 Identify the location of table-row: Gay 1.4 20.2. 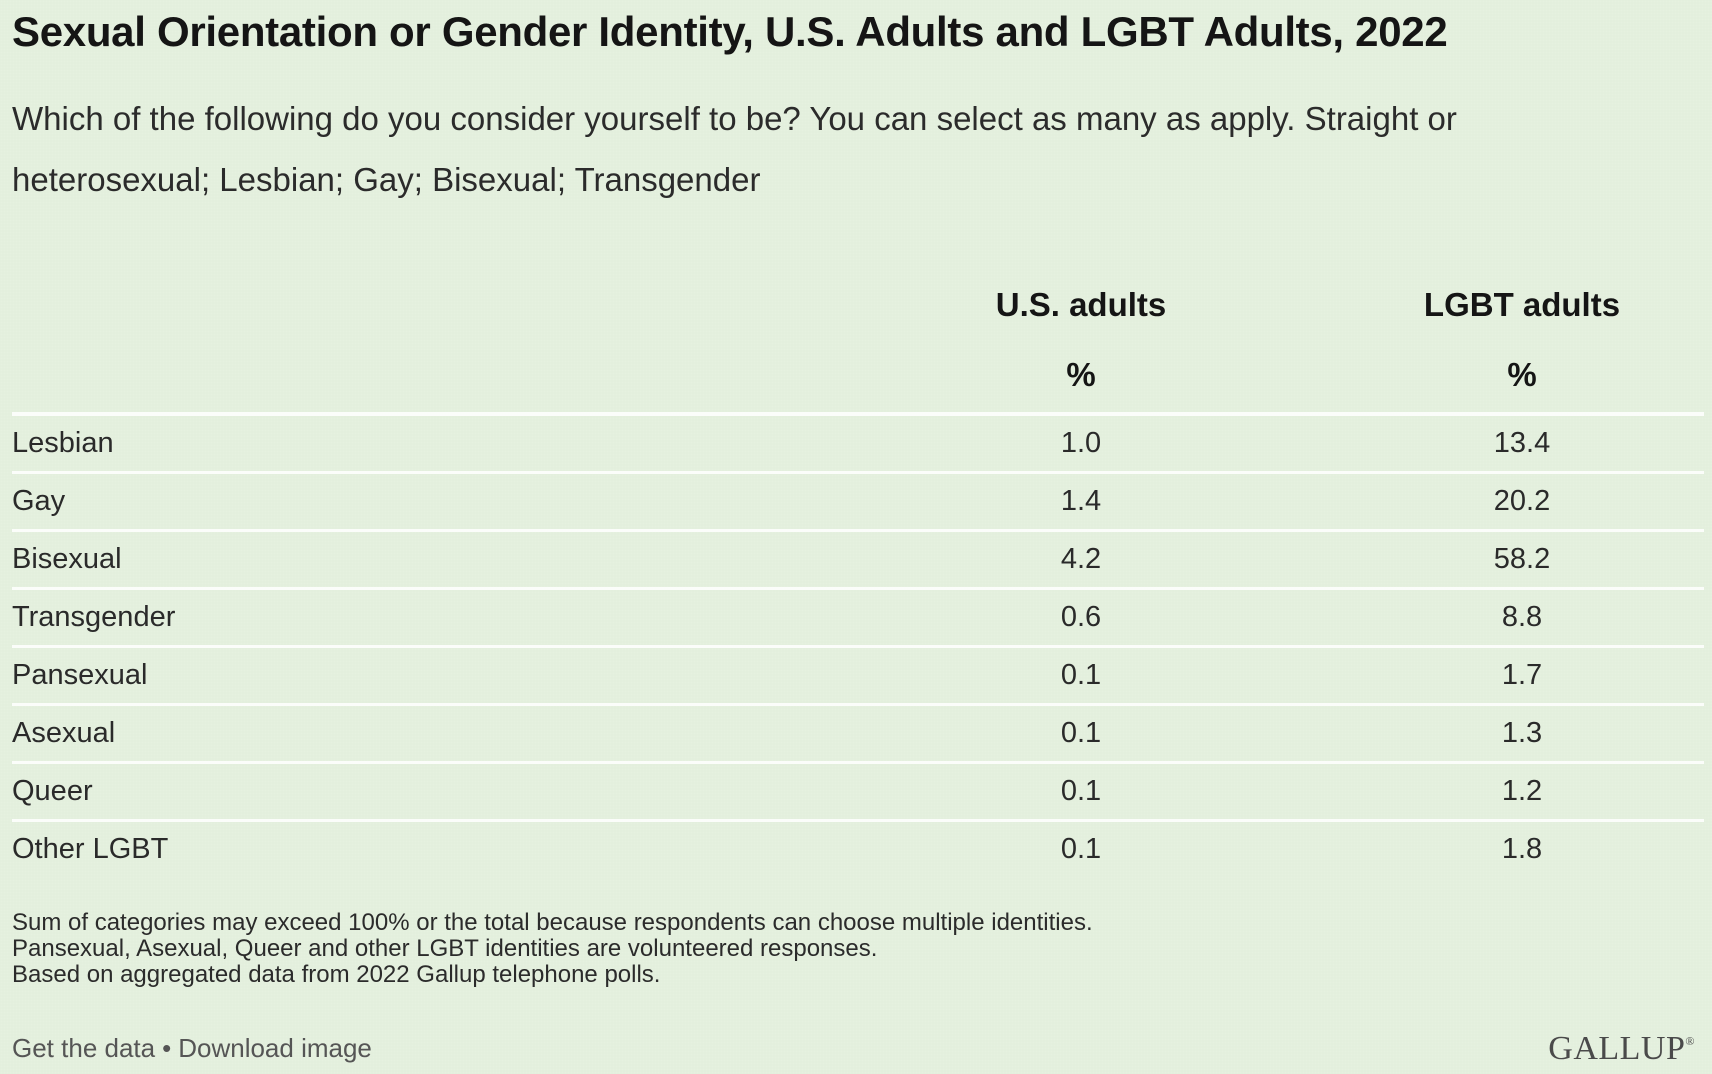
(858, 503).